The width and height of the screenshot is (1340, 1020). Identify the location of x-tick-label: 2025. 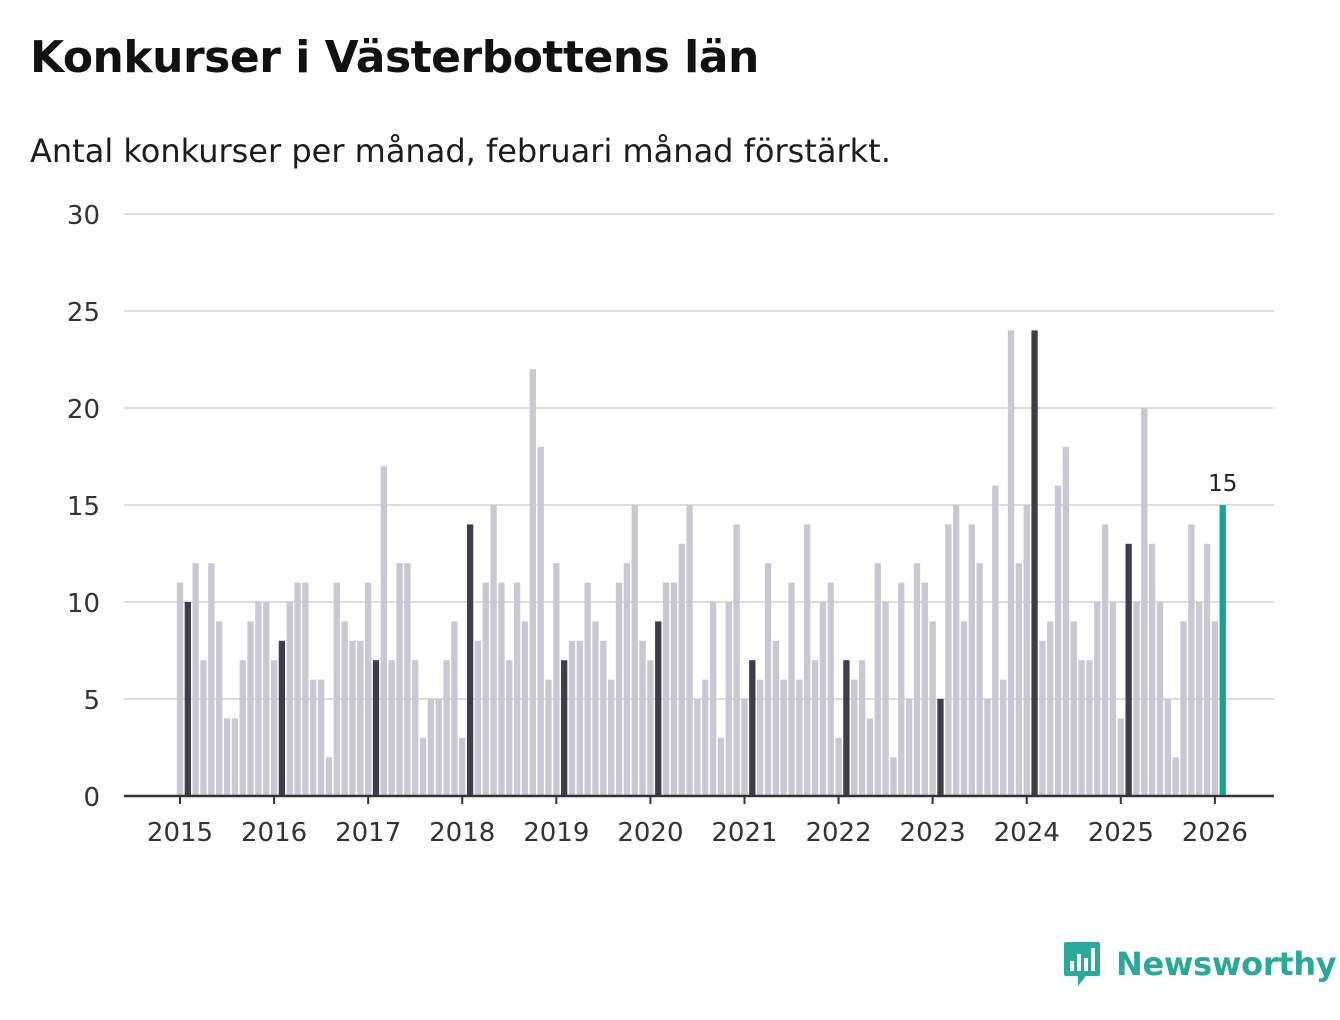
(1121, 833).